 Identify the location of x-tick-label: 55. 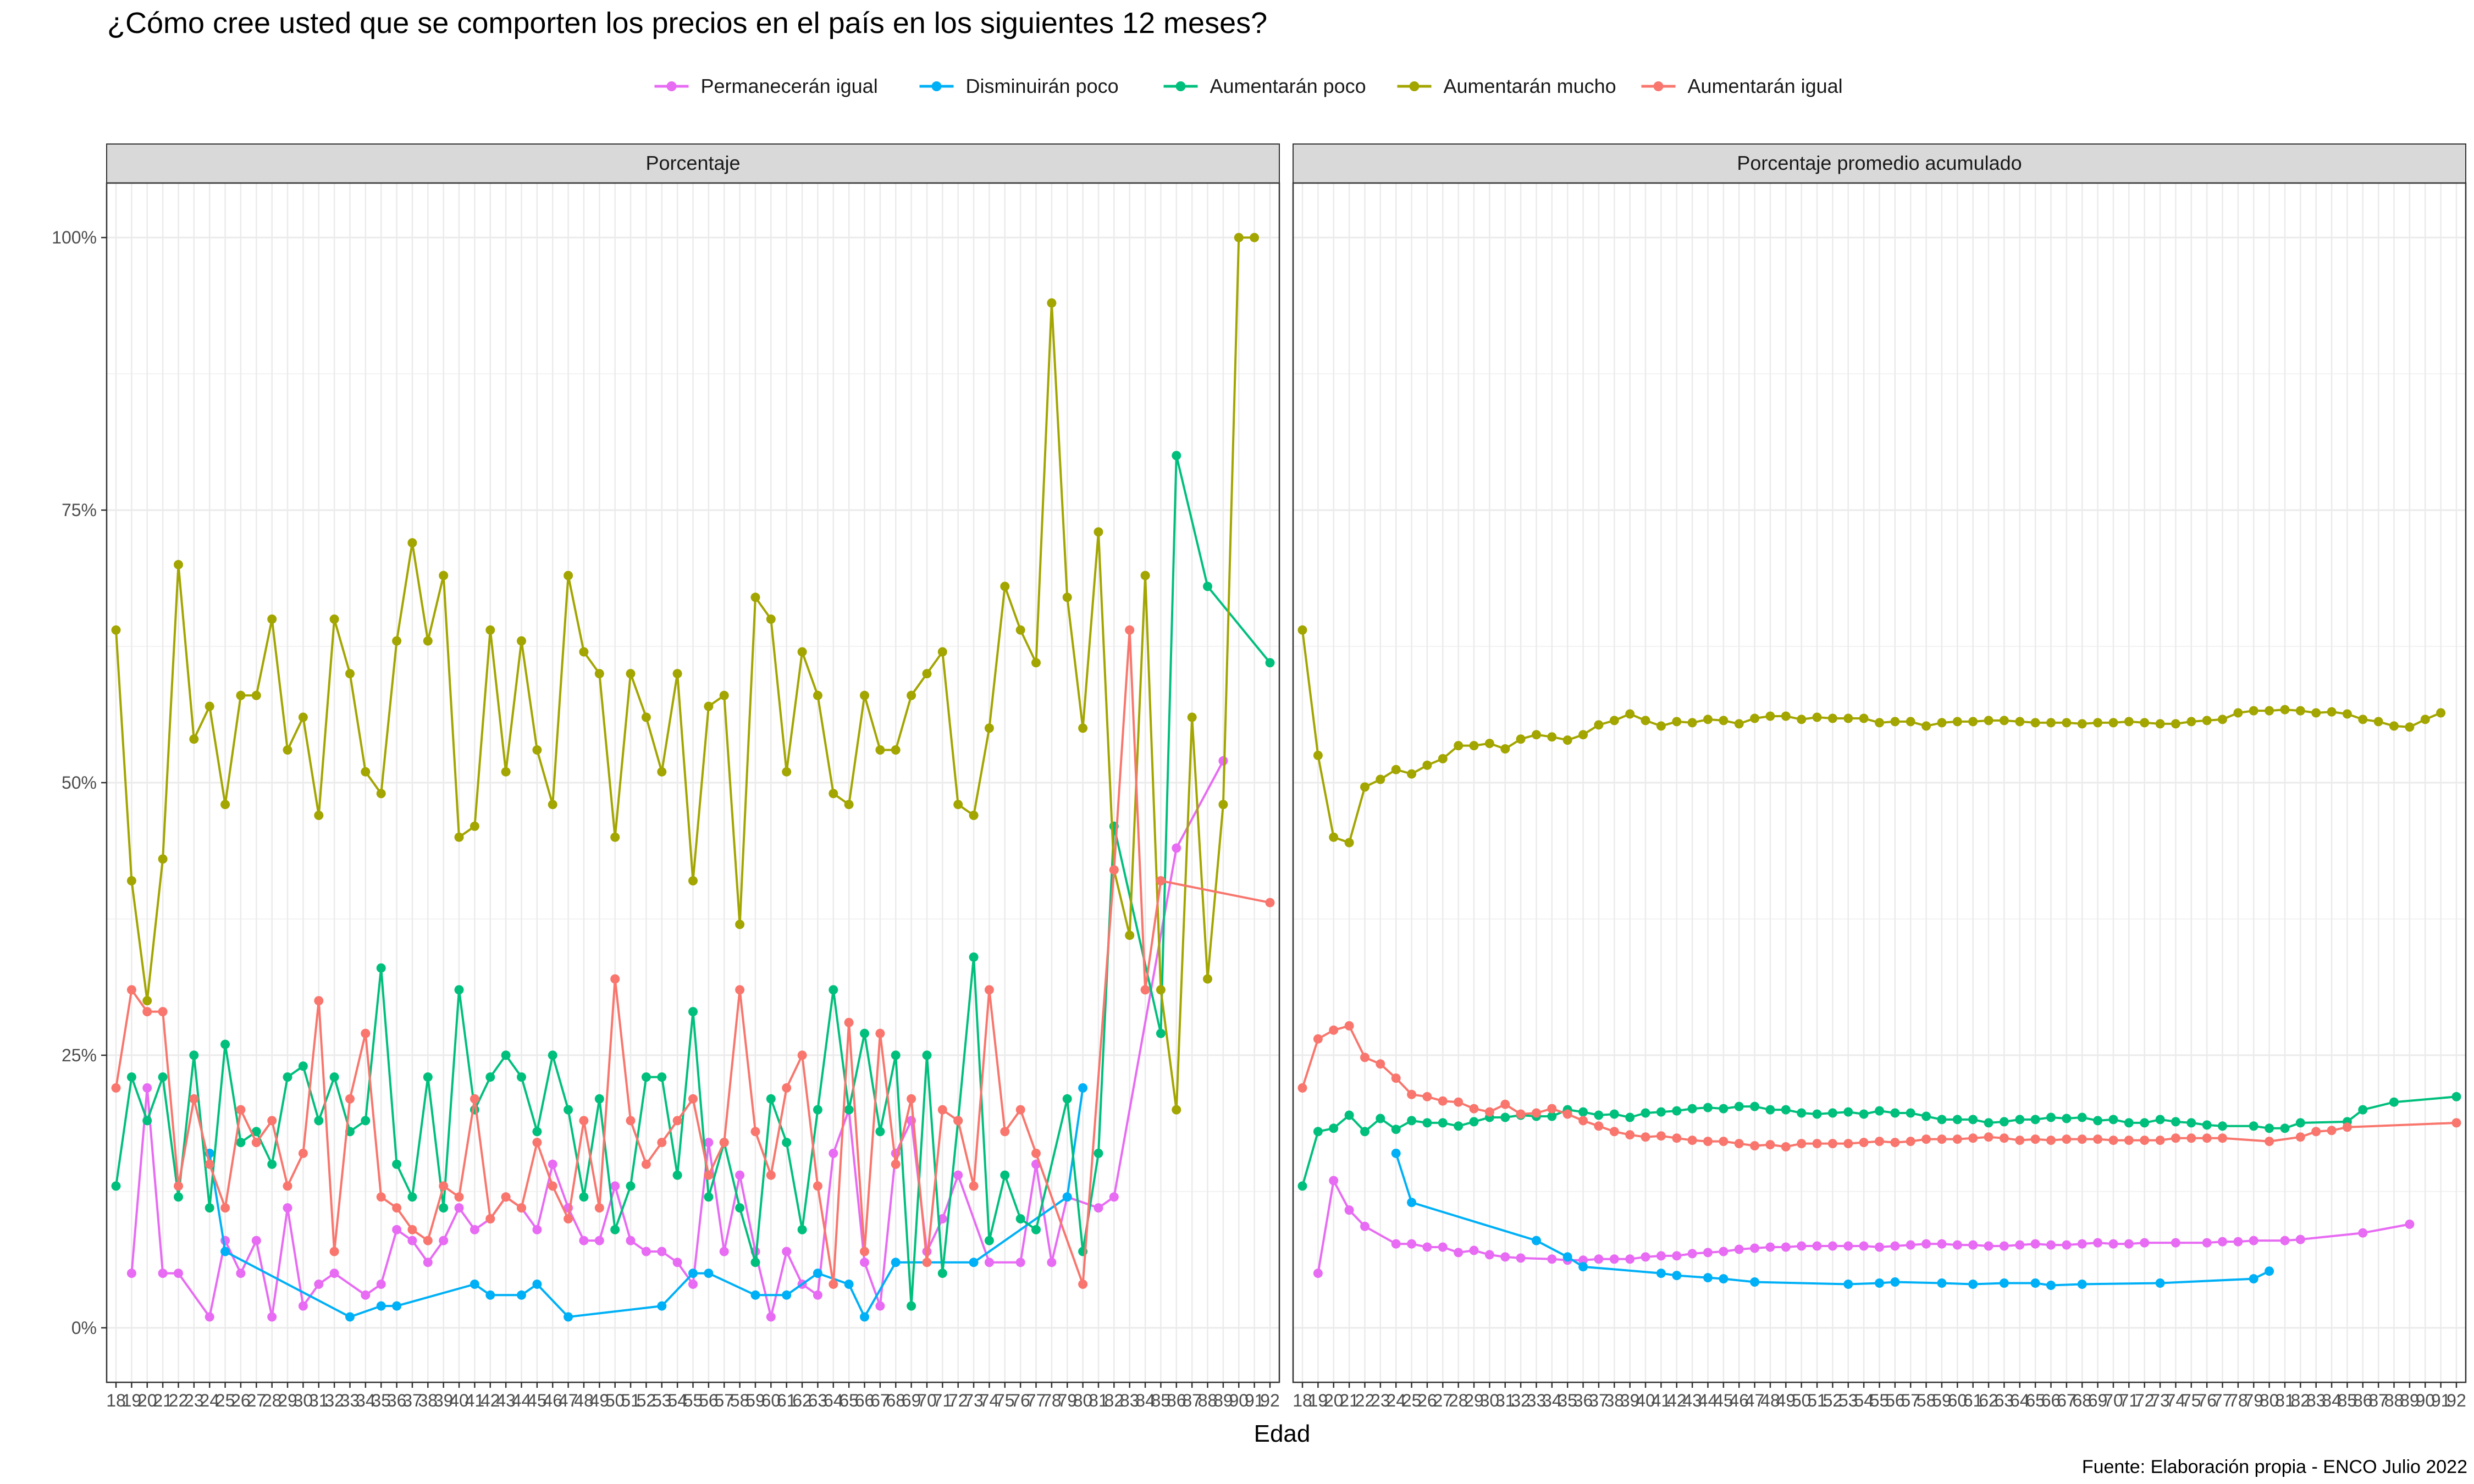
(1880, 1400).